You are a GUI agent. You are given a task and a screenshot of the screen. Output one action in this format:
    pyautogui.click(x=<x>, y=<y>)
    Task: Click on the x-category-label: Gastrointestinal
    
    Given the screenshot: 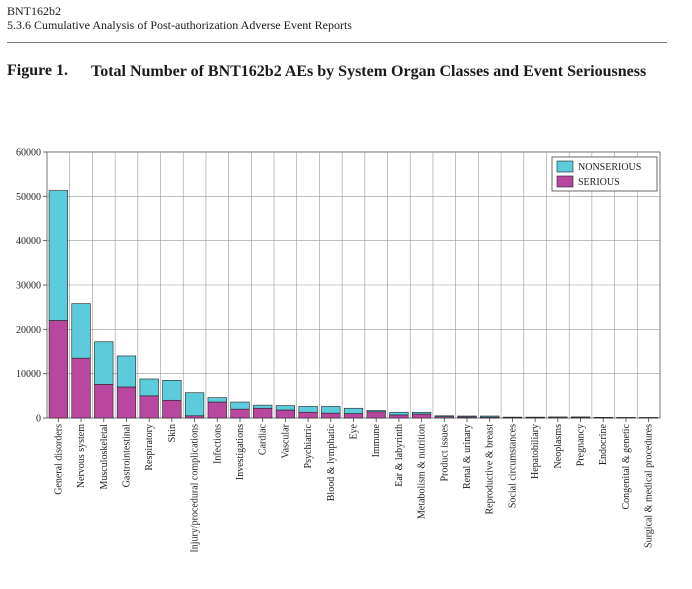 What is the action you would take?
    pyautogui.click(x=126, y=456)
    